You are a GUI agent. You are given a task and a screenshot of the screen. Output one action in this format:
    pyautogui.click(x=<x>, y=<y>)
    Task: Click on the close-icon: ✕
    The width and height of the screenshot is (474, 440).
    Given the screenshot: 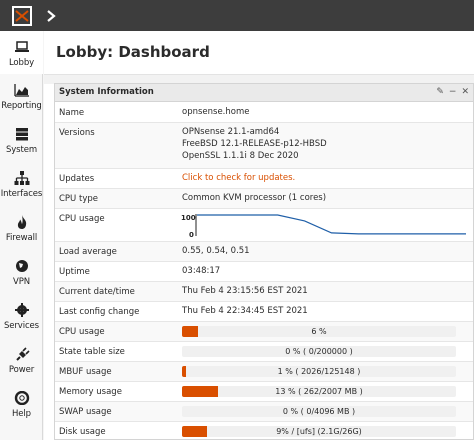 What is the action you would take?
    pyautogui.click(x=465, y=92)
    